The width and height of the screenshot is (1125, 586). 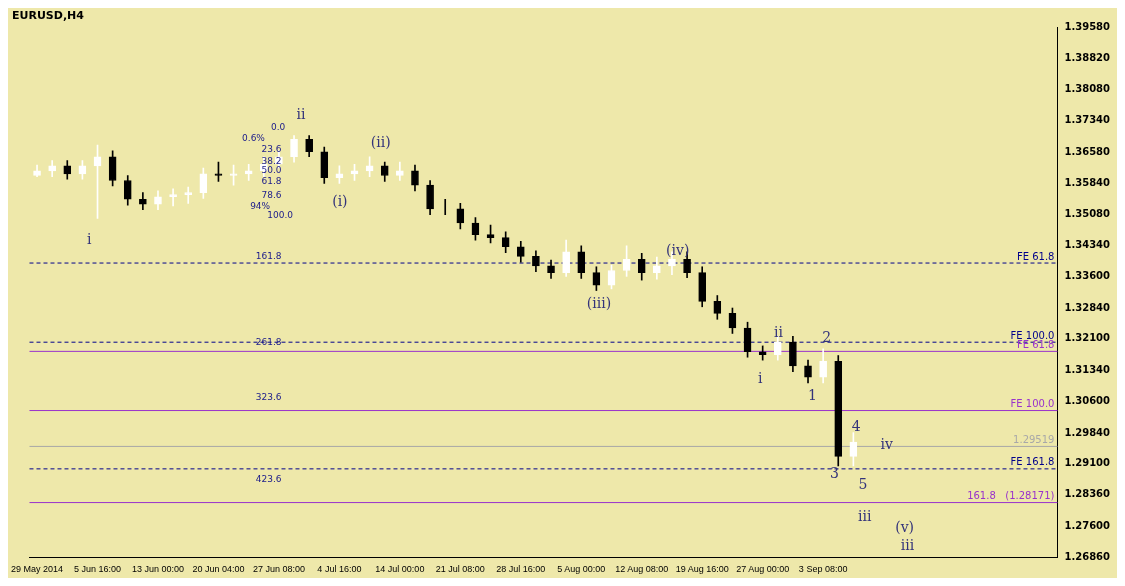 What do you see at coordinates (1087, 120) in the screenshot?
I see `y-tick-label: 1.37340` at bounding box center [1087, 120].